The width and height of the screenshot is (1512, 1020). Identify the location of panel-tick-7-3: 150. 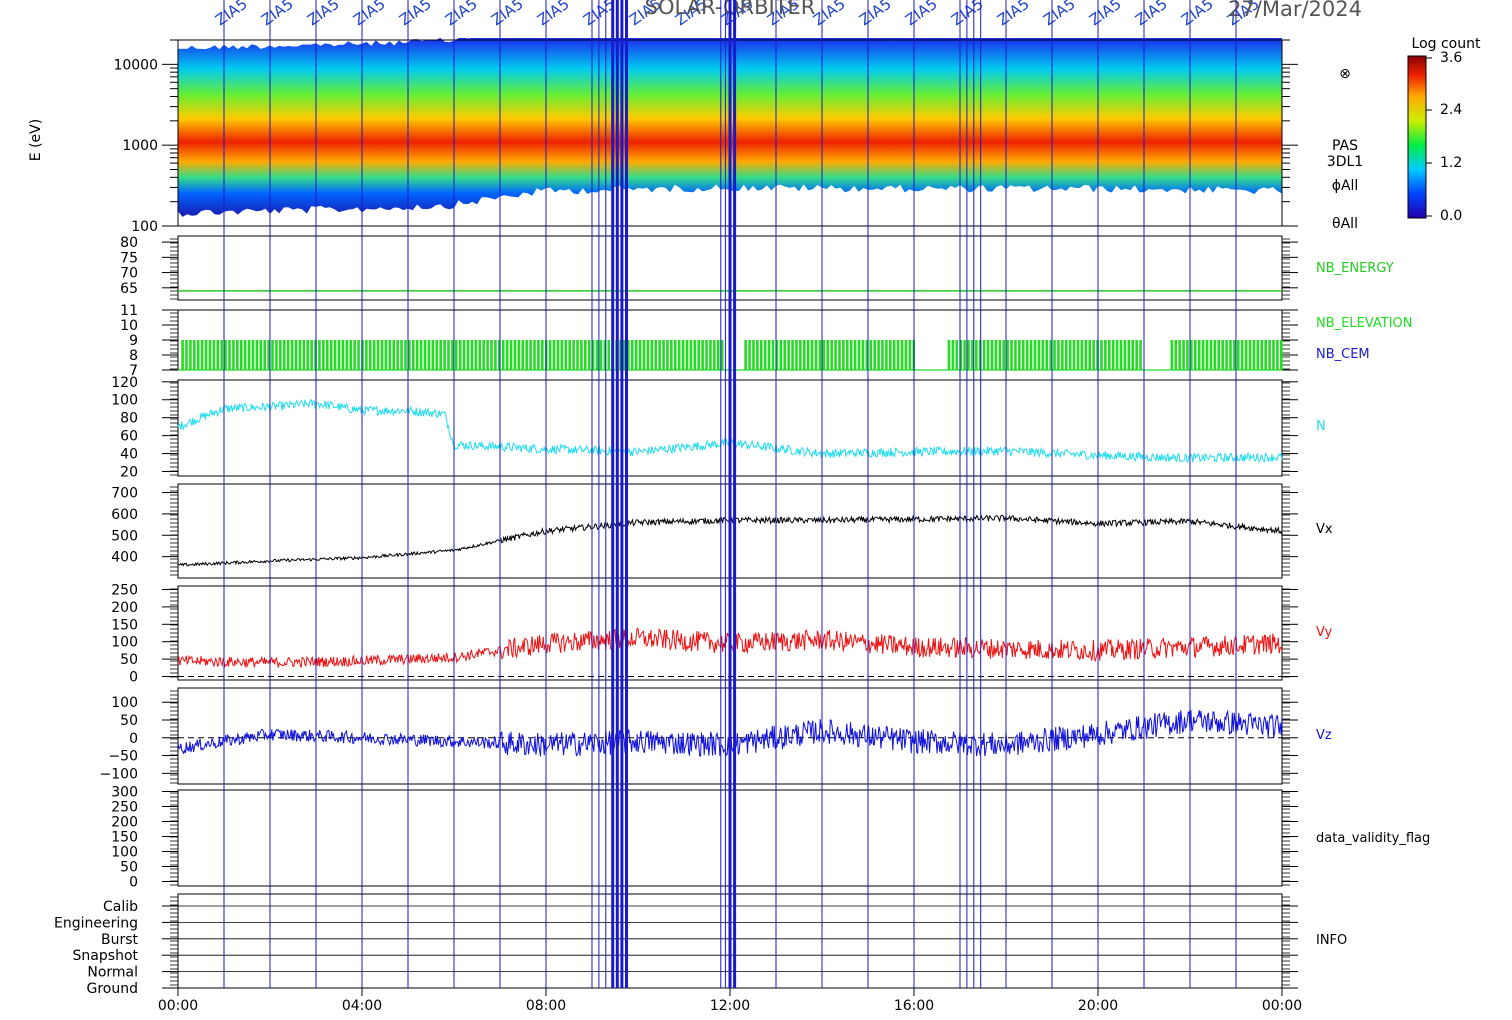
(124, 838).